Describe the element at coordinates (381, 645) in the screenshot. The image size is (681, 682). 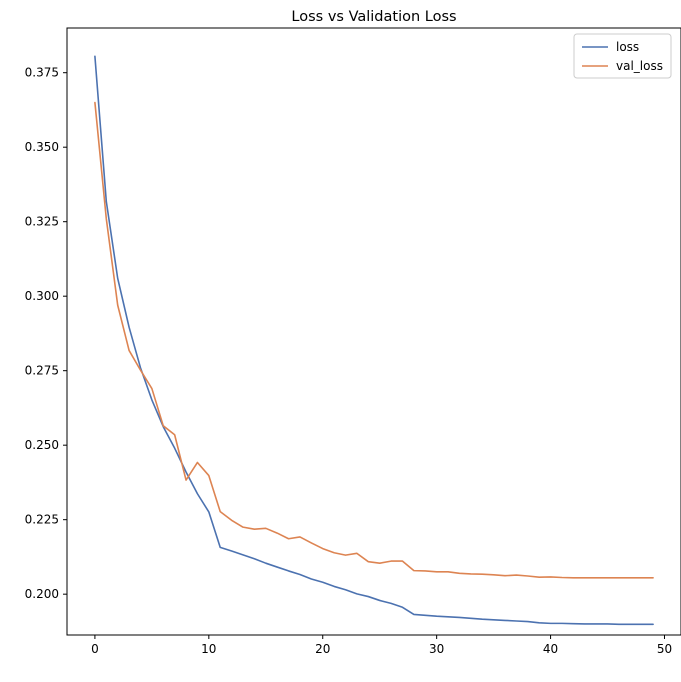
I see `x-axis: 0 10 20 30 40 50` at that location.